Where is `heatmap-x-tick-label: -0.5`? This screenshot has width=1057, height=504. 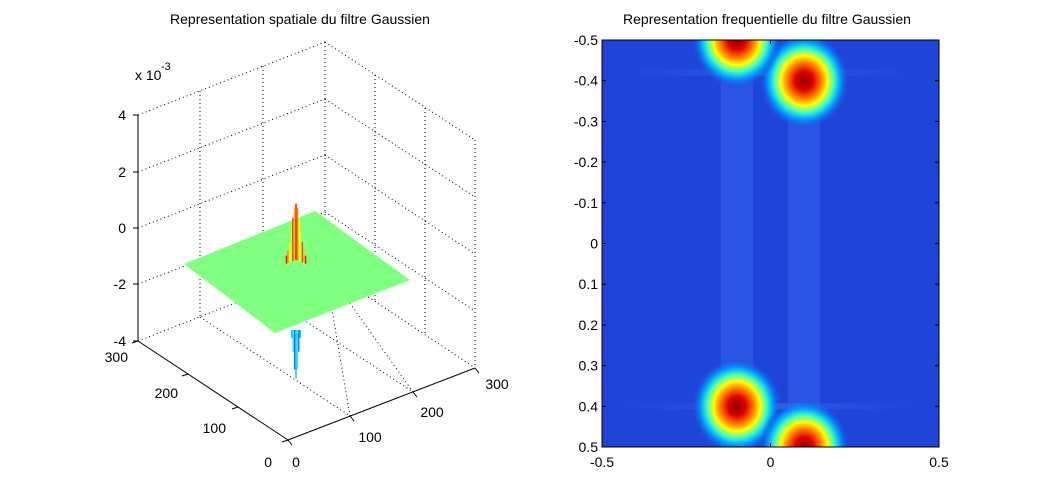 heatmap-x-tick-label: -0.5 is located at coordinates (602, 462).